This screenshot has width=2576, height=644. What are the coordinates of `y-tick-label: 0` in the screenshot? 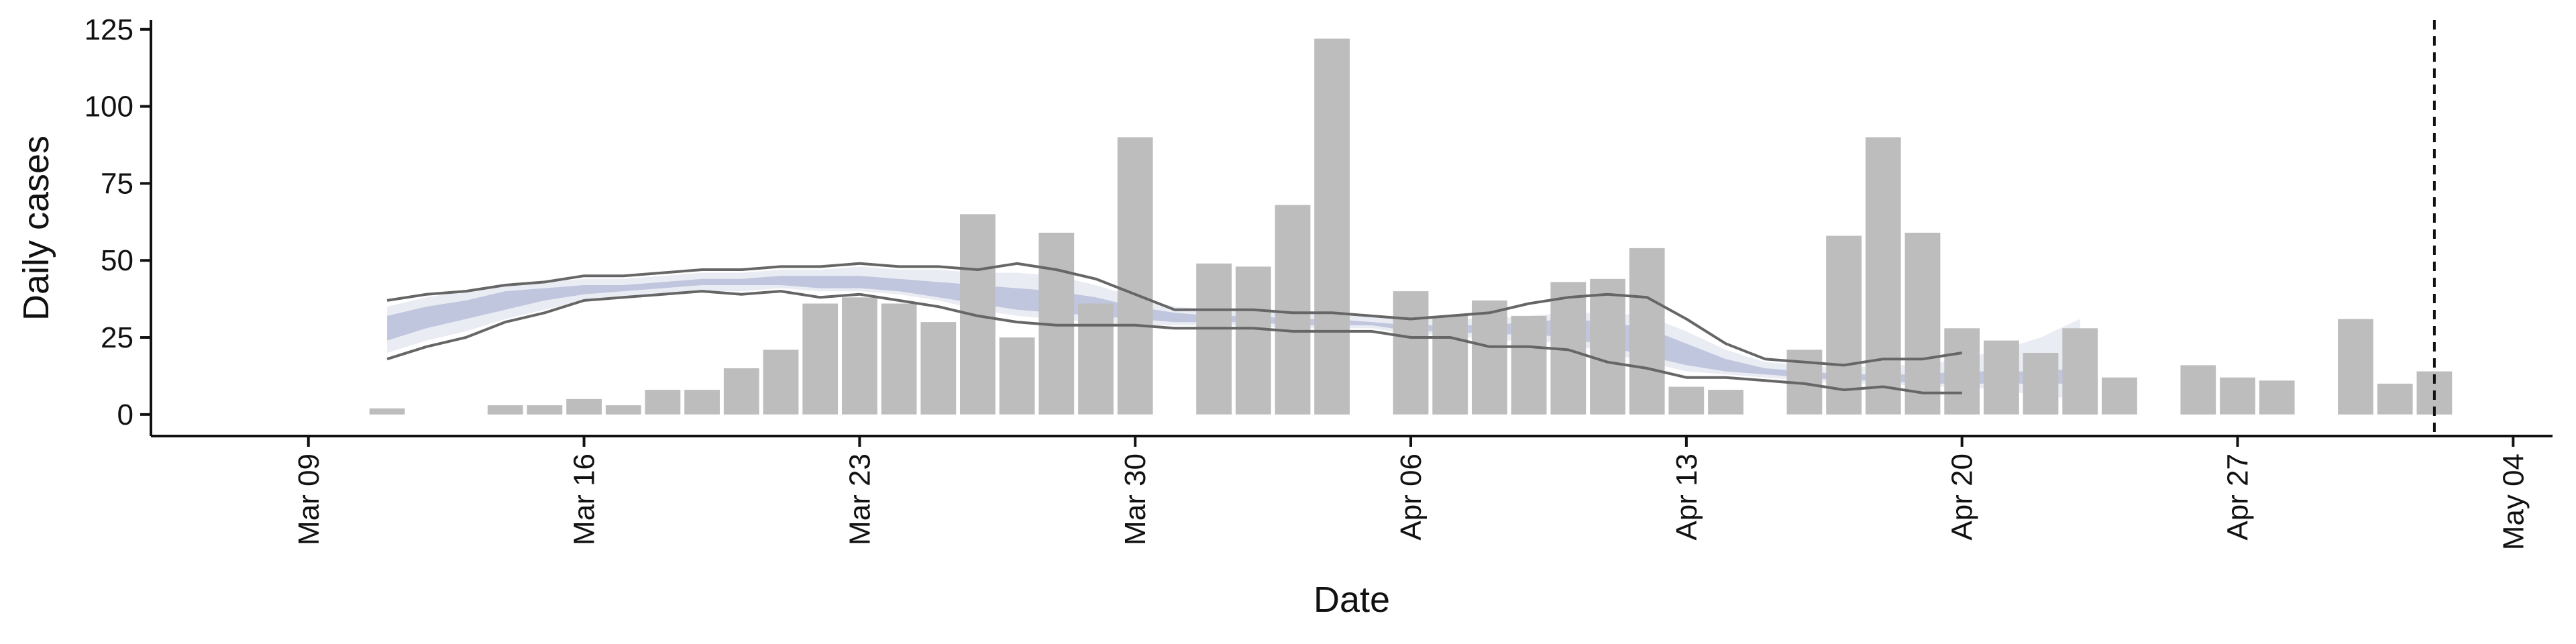 It's located at (125, 414).